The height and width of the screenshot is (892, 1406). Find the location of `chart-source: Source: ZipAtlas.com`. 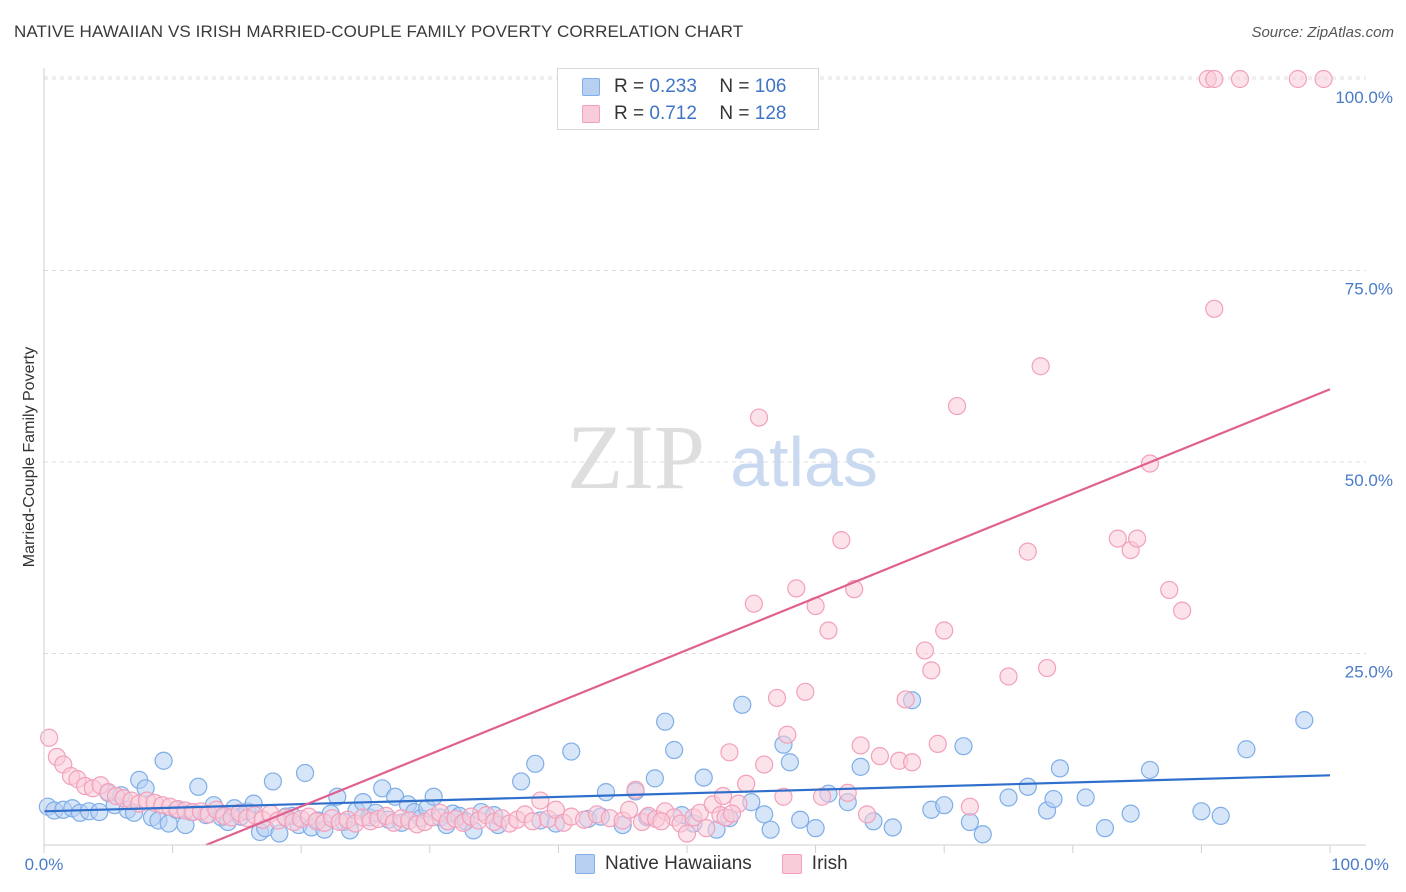

chart-source: Source: ZipAtlas.com is located at coordinates (1322, 32).